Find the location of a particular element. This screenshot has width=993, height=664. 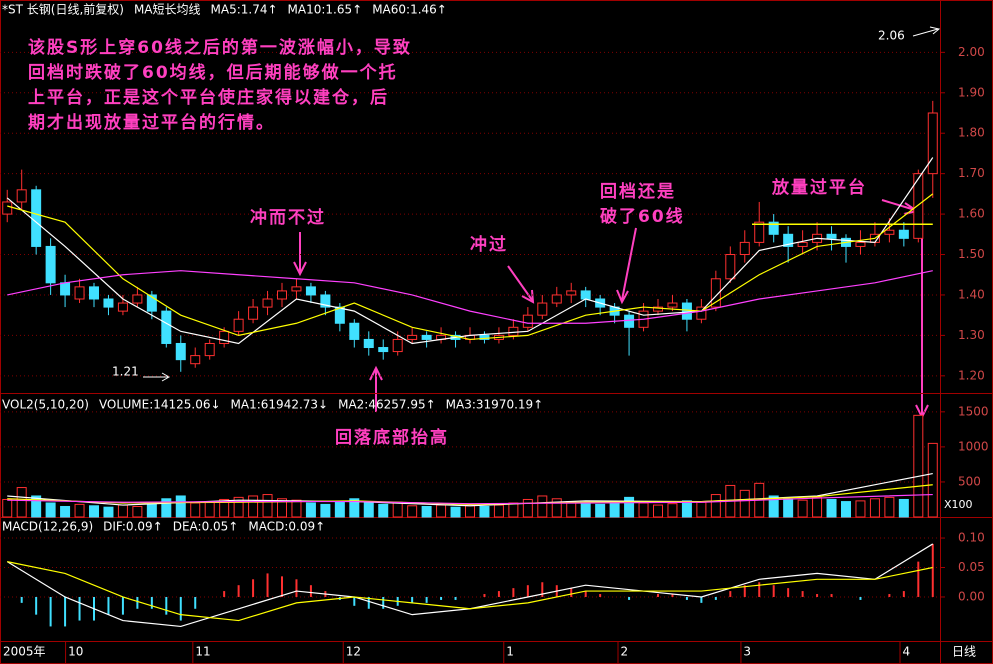

legend-item: MACD(12,26,9) is located at coordinates (47, 527).